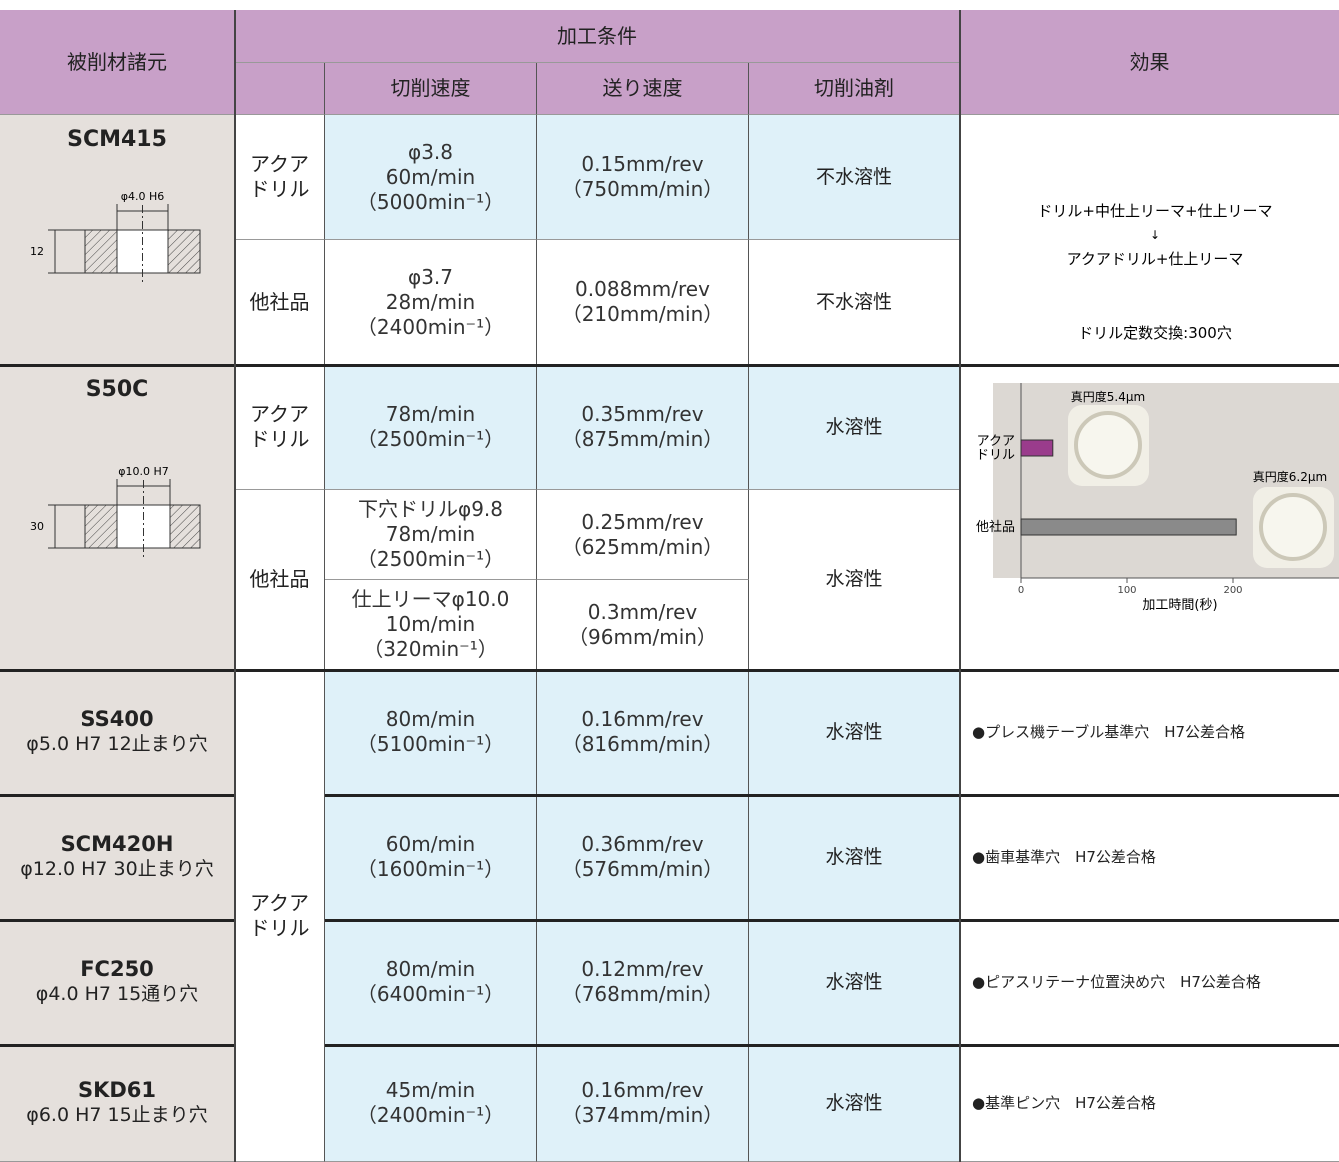 This screenshot has width=1339, height=1162. Describe the element at coordinates (1108, 396) in the screenshot. I see `annotation: 真円度5.4μm` at that location.